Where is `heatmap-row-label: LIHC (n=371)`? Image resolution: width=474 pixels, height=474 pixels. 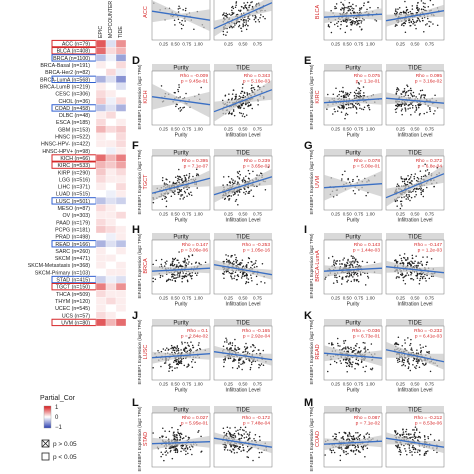
heatmap-row-label: LIHC (n=371) is located at coordinates (74, 188).